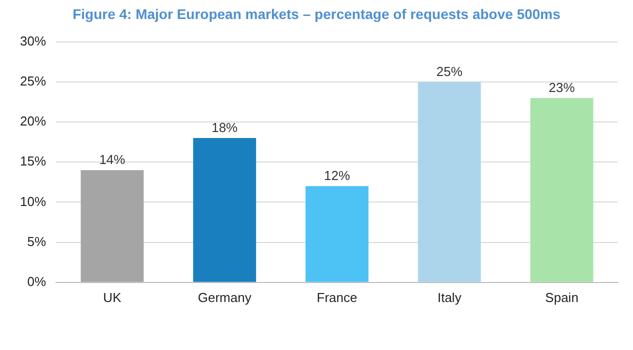 Image resolution: width=633 pixels, height=350 pixels. What do you see at coordinates (33, 201) in the screenshot?
I see `y-tick-label: 10%` at bounding box center [33, 201].